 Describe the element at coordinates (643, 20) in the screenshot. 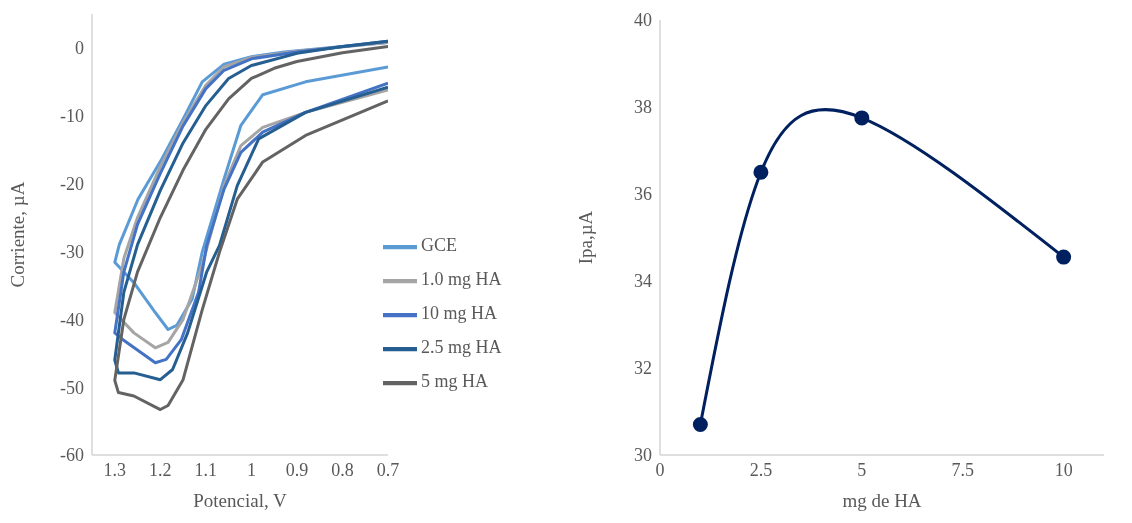

I see `y-tick-label: 40` at that location.